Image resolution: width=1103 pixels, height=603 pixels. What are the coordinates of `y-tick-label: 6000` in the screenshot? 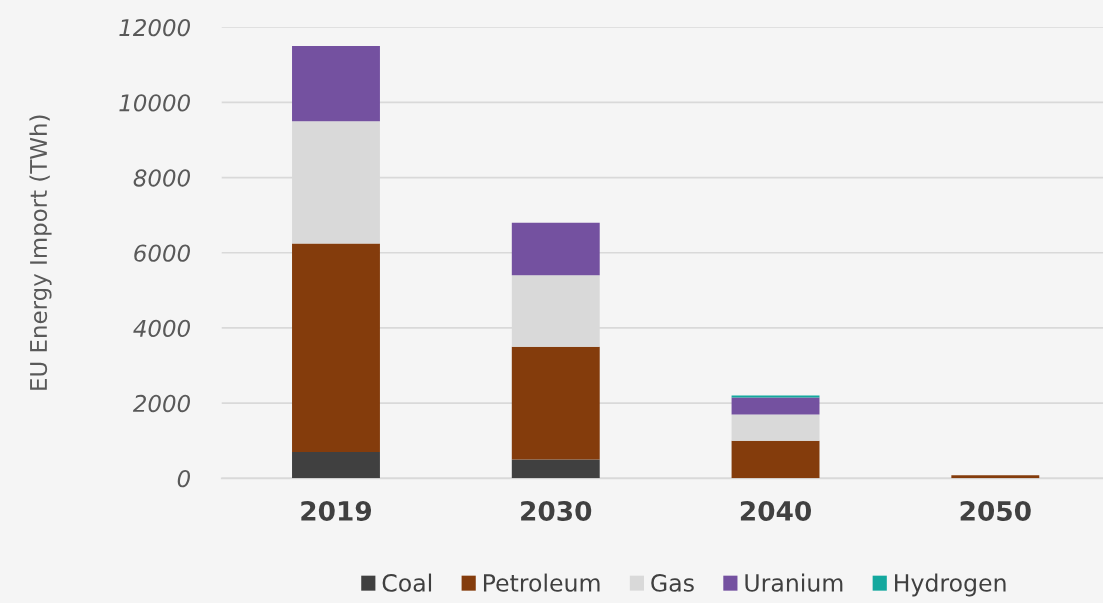 It's located at (162, 253).